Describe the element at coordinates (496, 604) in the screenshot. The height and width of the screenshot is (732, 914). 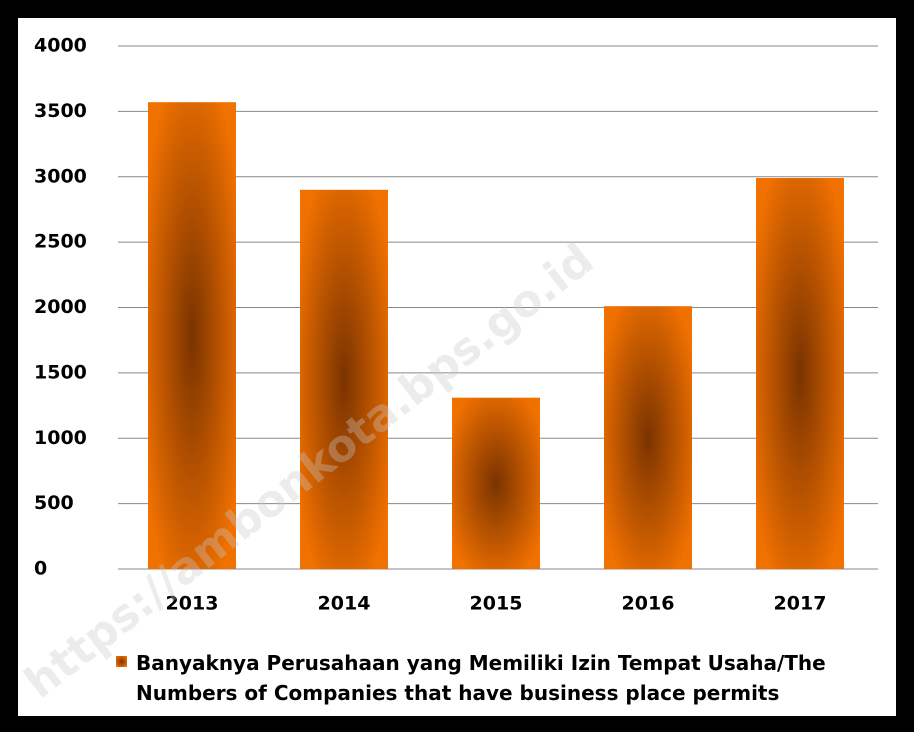
I see `x-tick-label: 2015` at that location.